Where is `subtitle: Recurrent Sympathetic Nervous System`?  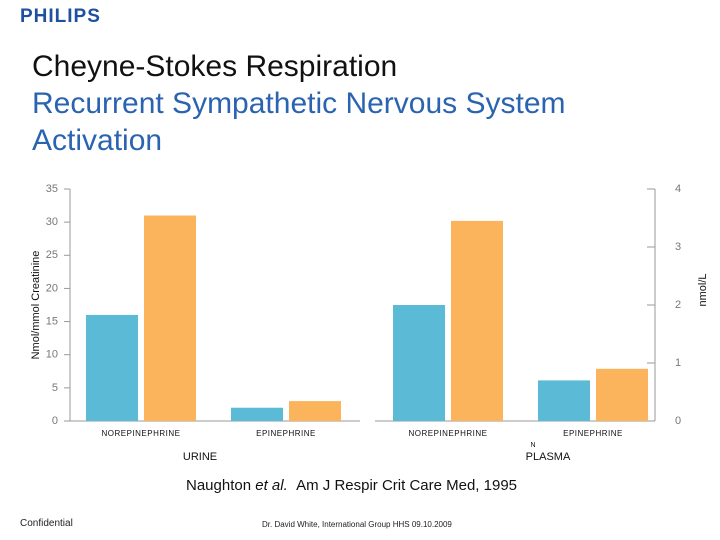 subtitle: Recurrent Sympathetic Nervous System is located at coordinates (299, 103).